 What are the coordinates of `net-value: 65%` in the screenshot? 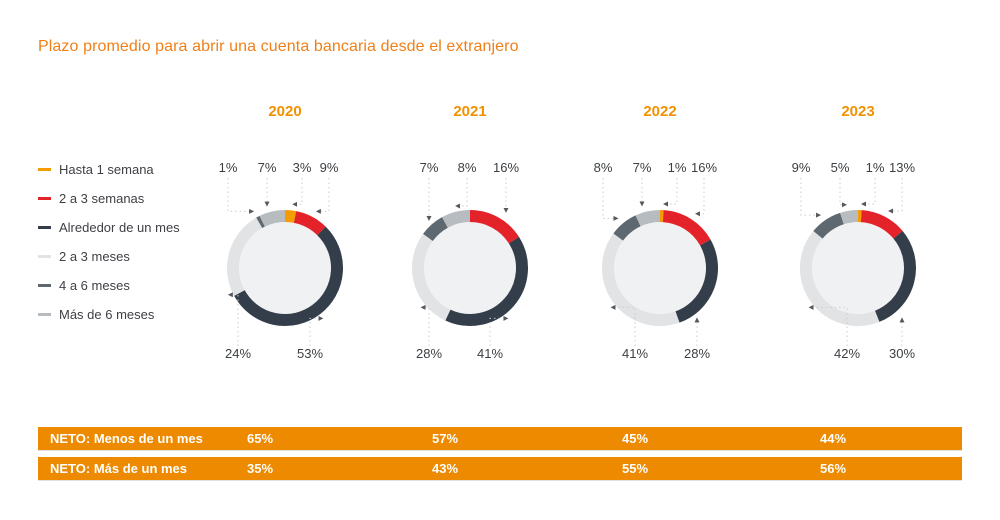 It's located at (260, 438).